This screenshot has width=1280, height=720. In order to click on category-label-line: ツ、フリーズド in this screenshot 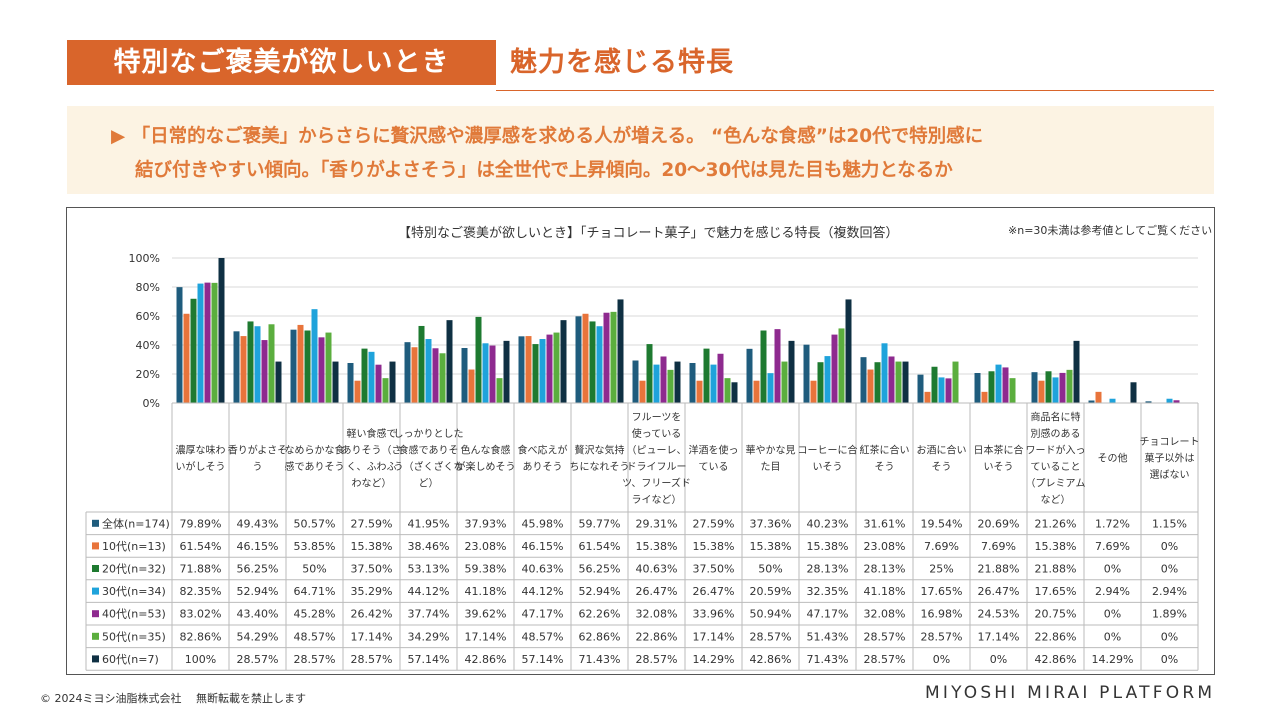, I will do `click(656, 482)`.